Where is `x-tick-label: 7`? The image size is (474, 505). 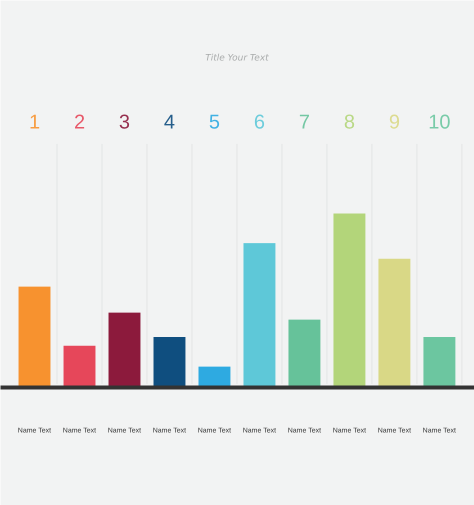
x-tick-label: 7 is located at coordinates (304, 122).